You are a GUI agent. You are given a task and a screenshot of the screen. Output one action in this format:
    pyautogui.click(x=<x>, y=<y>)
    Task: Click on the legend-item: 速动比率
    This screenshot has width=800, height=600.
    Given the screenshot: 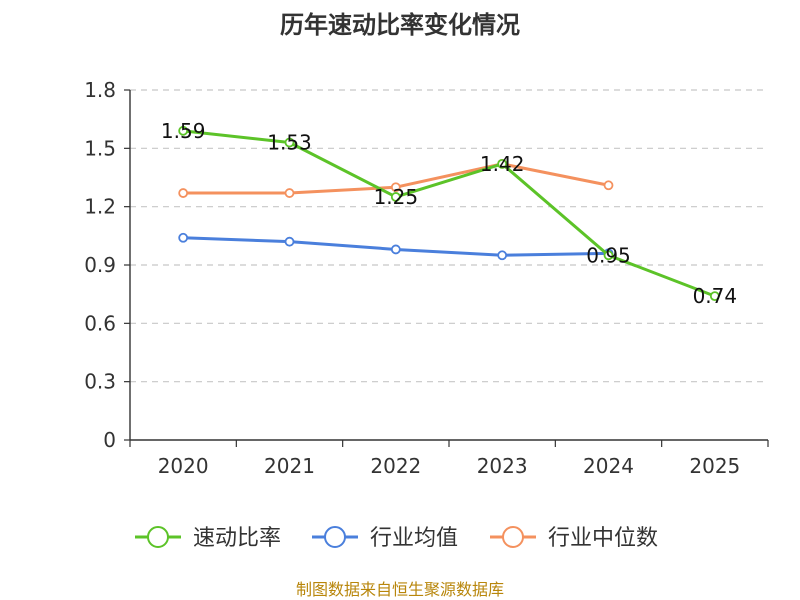 What is the action you would take?
    pyautogui.click(x=208, y=538)
    